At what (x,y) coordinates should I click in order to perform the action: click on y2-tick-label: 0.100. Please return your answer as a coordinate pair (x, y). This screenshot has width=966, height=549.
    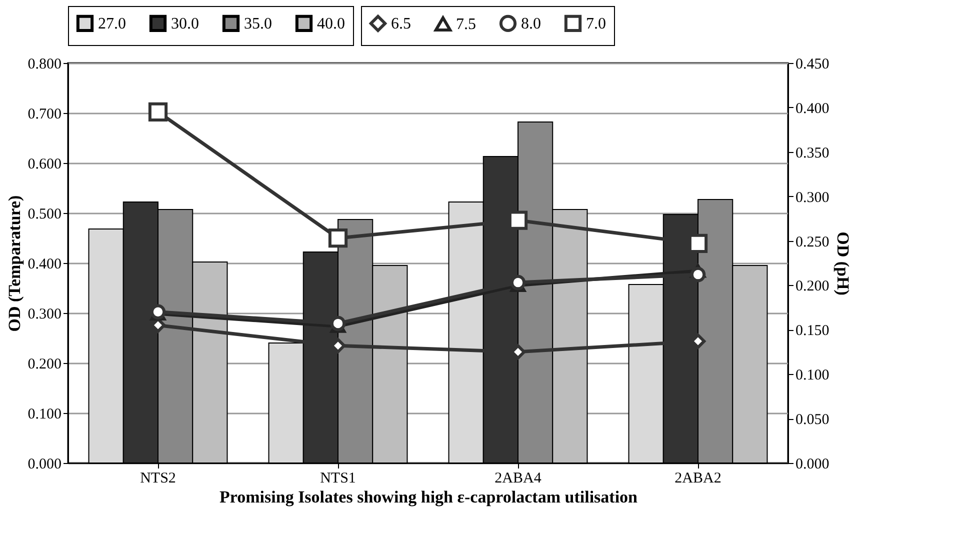
    Looking at the image, I should click on (813, 376).